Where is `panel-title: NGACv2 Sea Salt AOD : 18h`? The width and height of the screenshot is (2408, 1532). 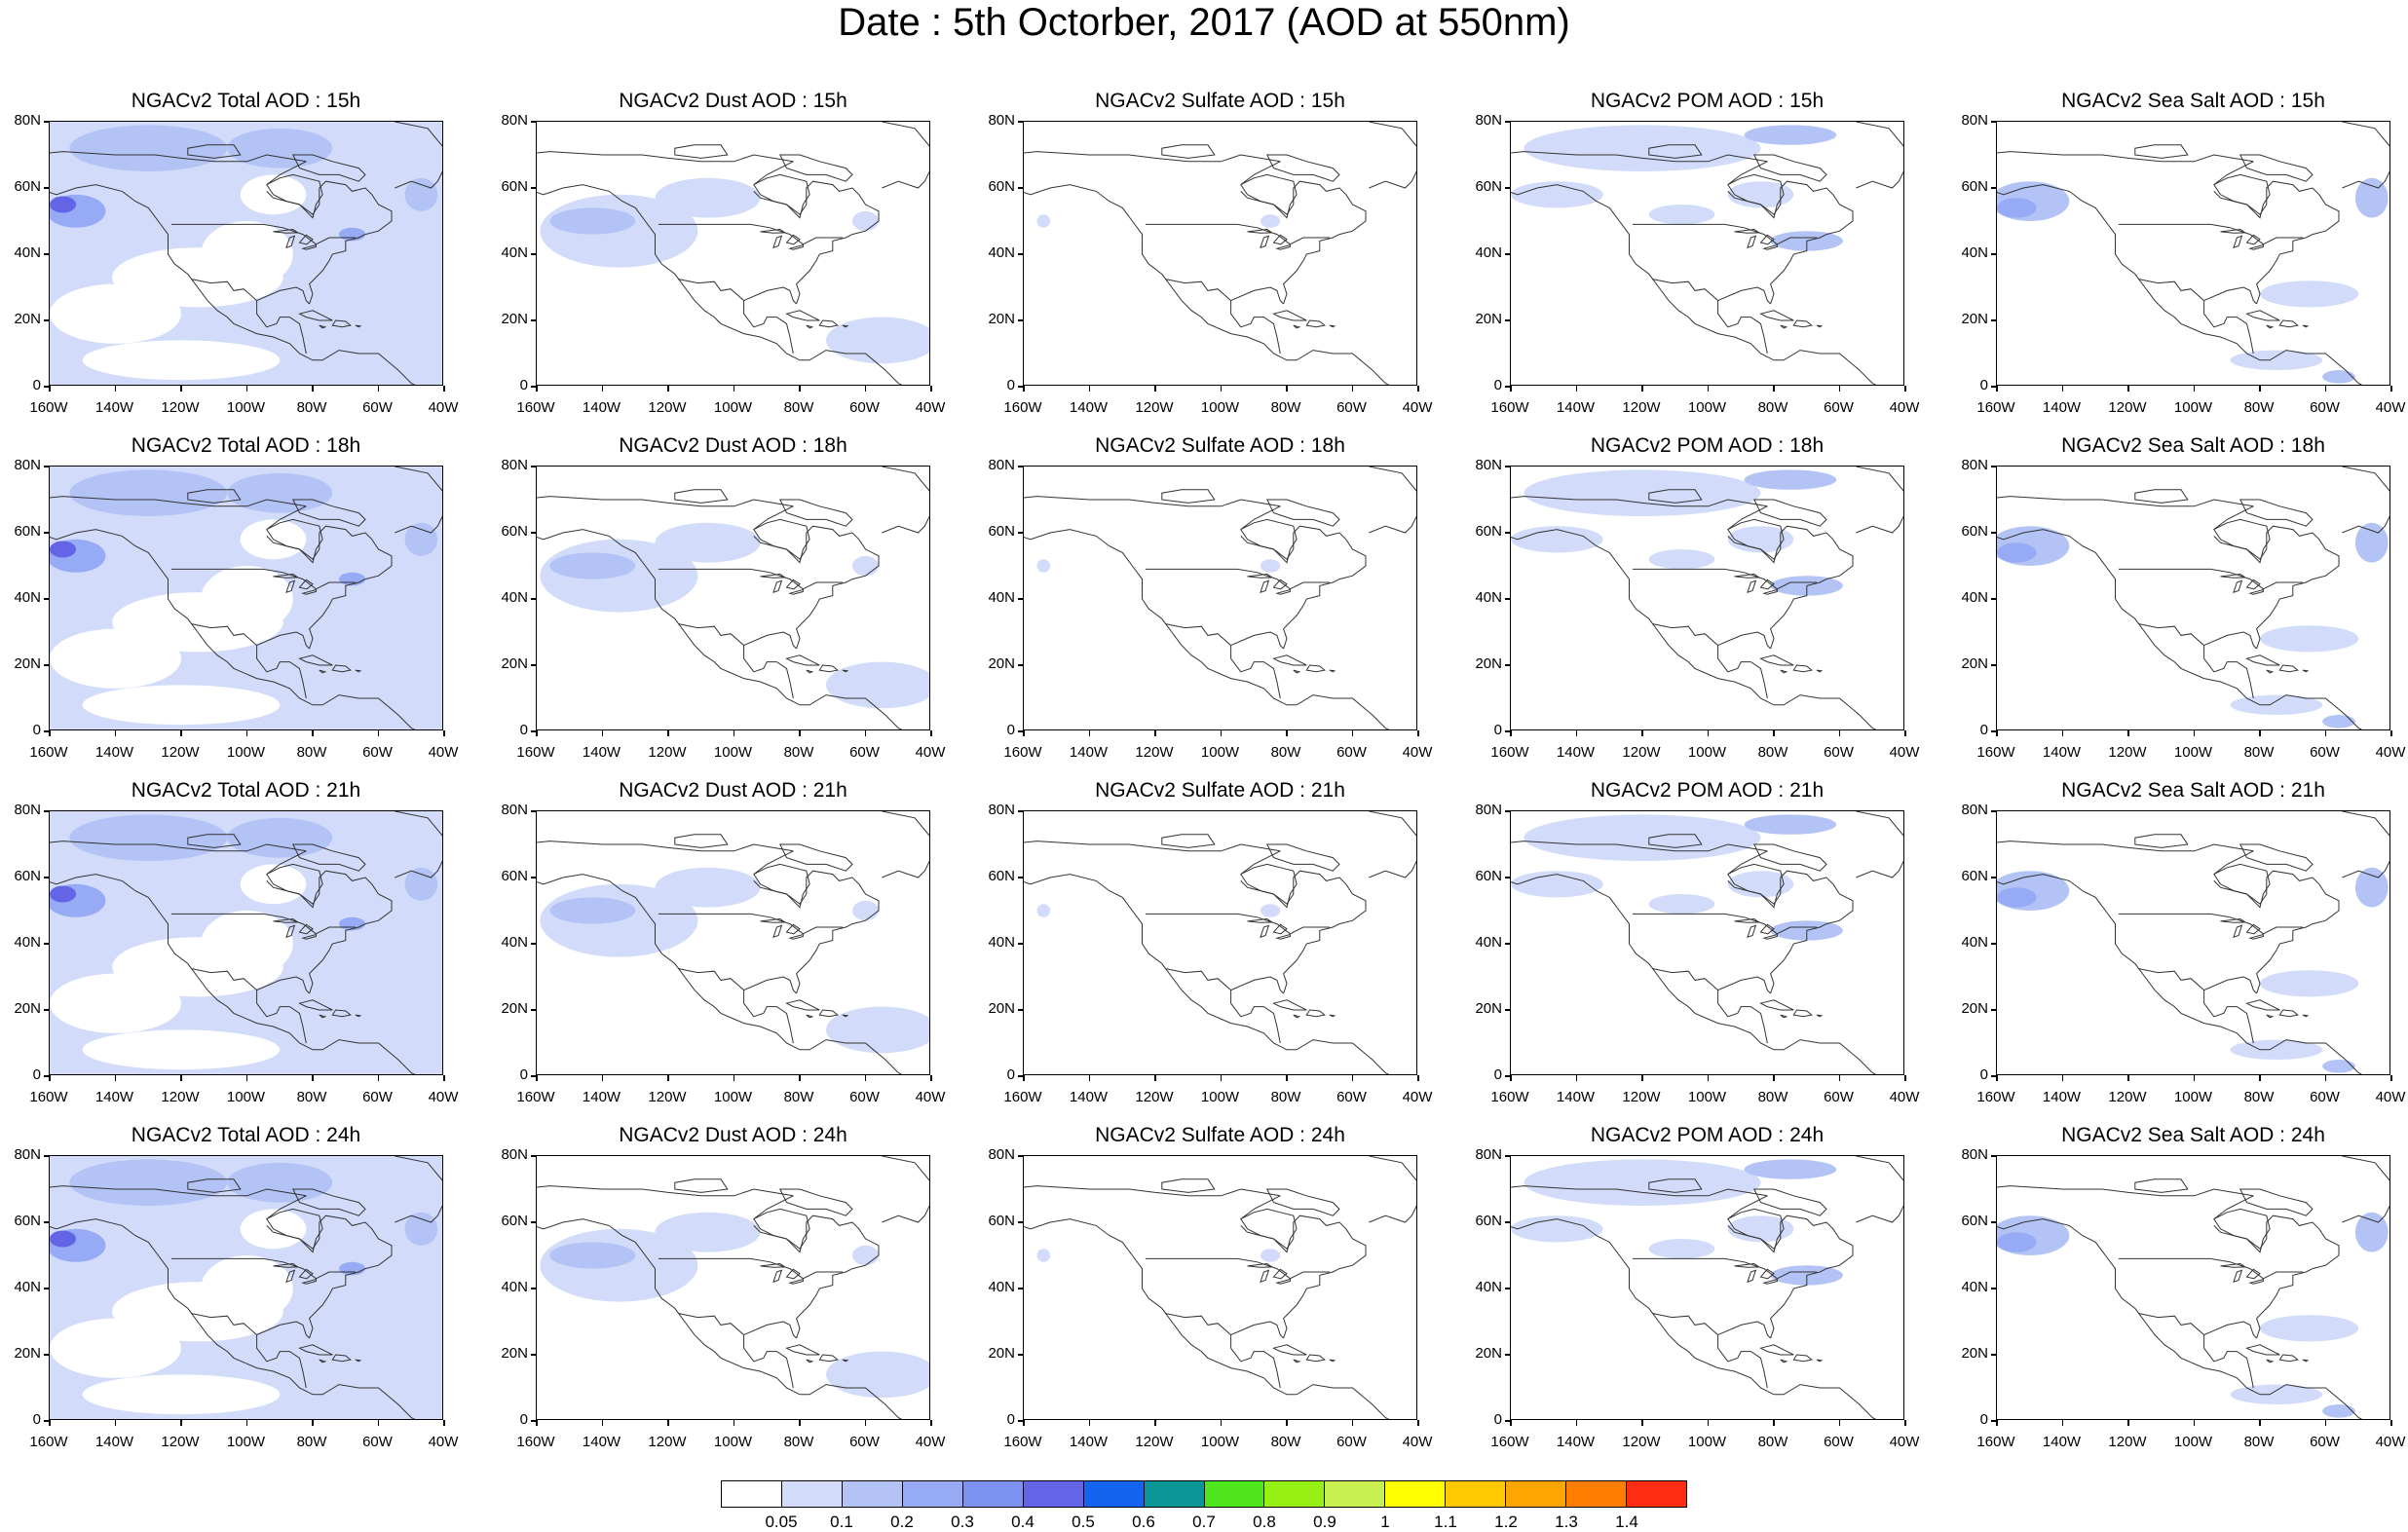
panel-title: NGACv2 Sea Salt AOD : 18h is located at coordinates (2193, 445).